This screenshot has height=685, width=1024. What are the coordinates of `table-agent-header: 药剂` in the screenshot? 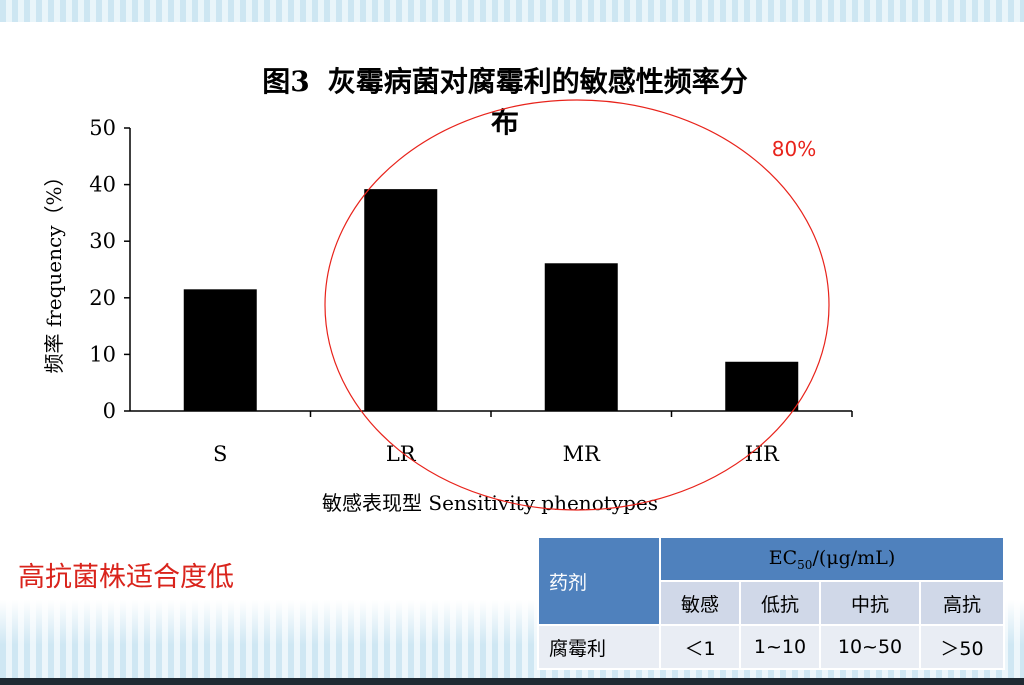 It's located at (599, 581).